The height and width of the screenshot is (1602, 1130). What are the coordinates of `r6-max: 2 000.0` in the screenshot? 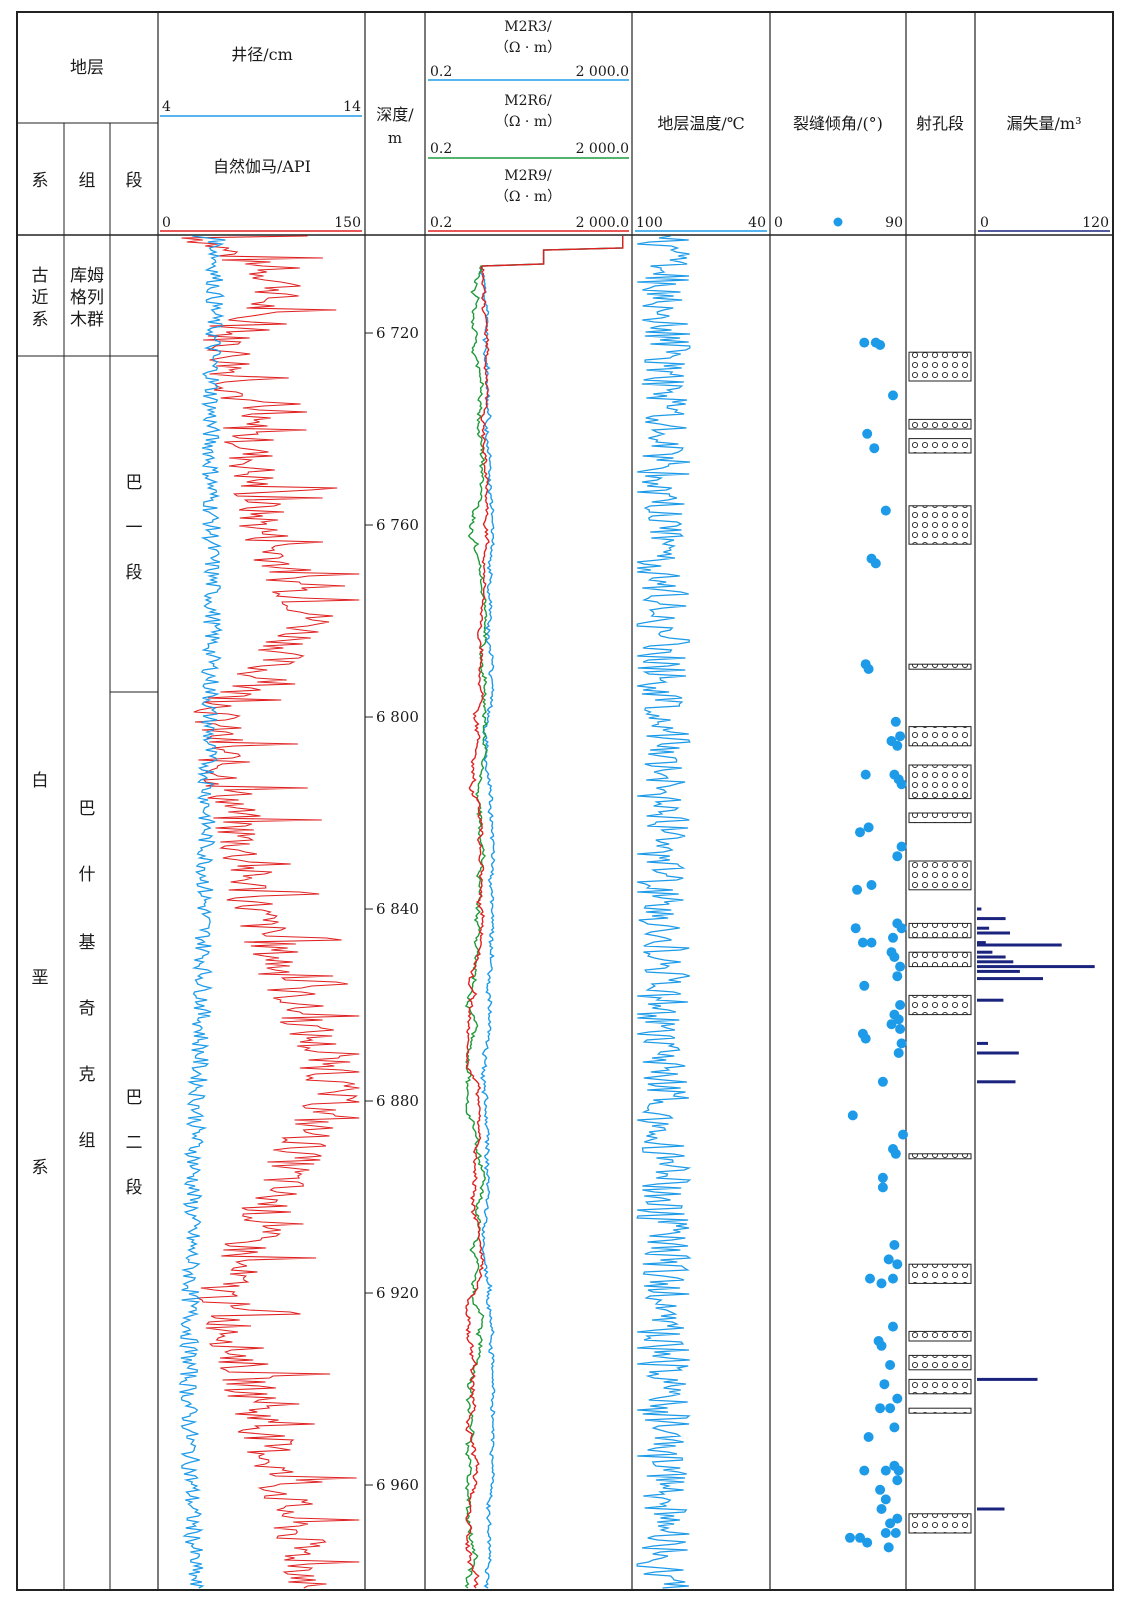 It's located at (602, 149).